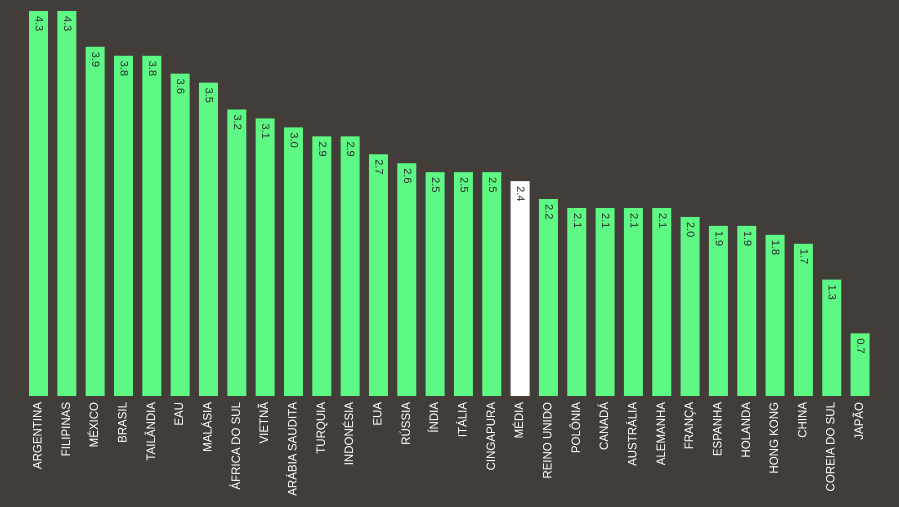 The height and width of the screenshot is (507, 899). What do you see at coordinates (860, 345) in the screenshot?
I see `value-label-29: 0.7` at bounding box center [860, 345].